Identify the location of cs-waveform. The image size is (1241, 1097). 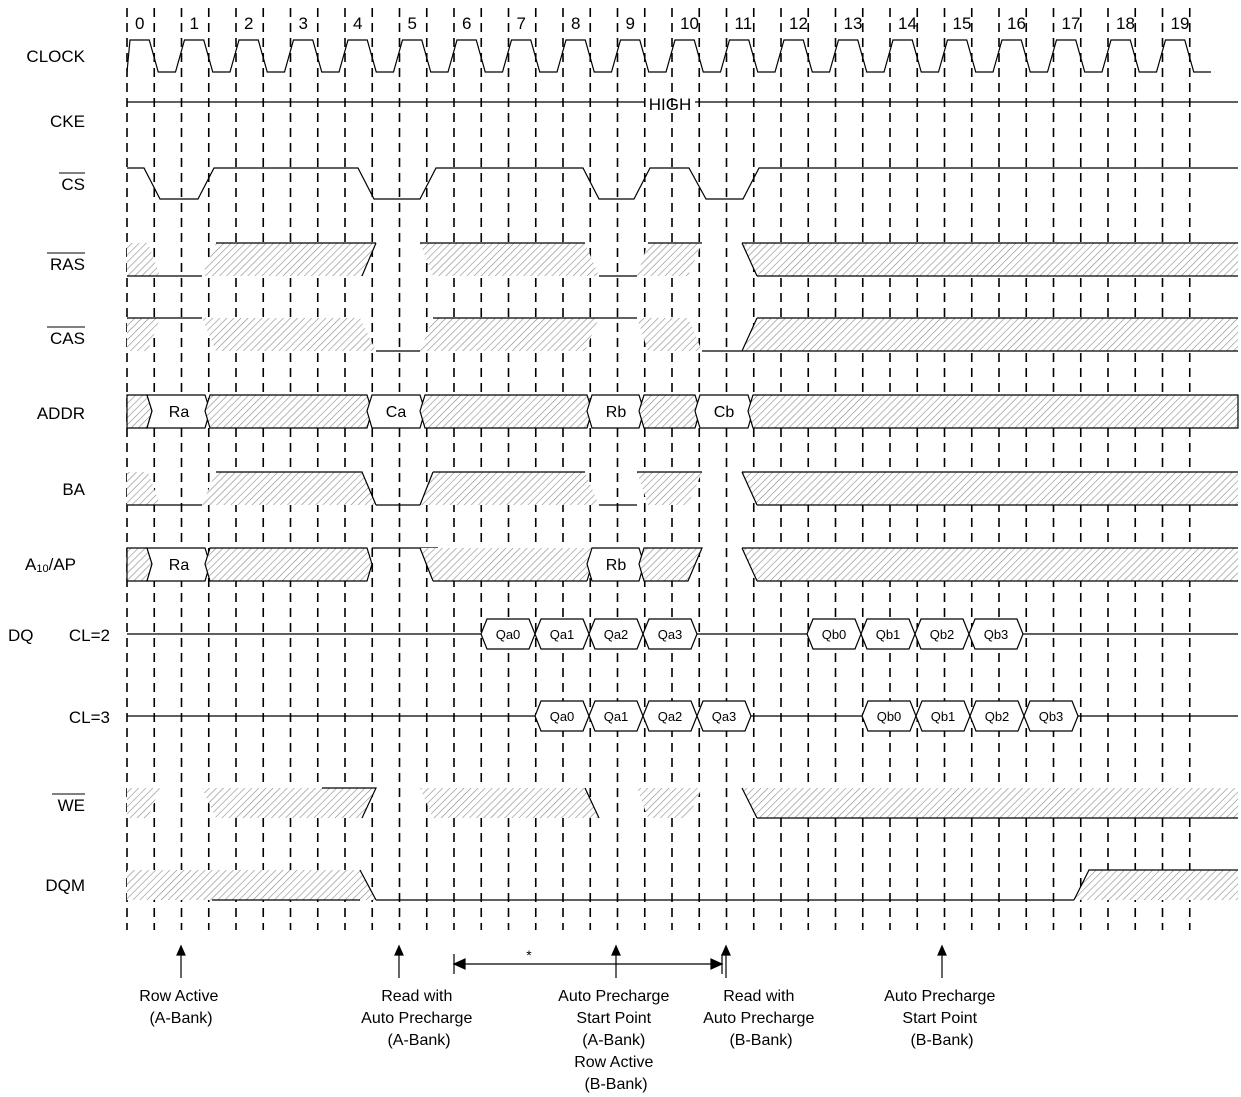
(682, 183).